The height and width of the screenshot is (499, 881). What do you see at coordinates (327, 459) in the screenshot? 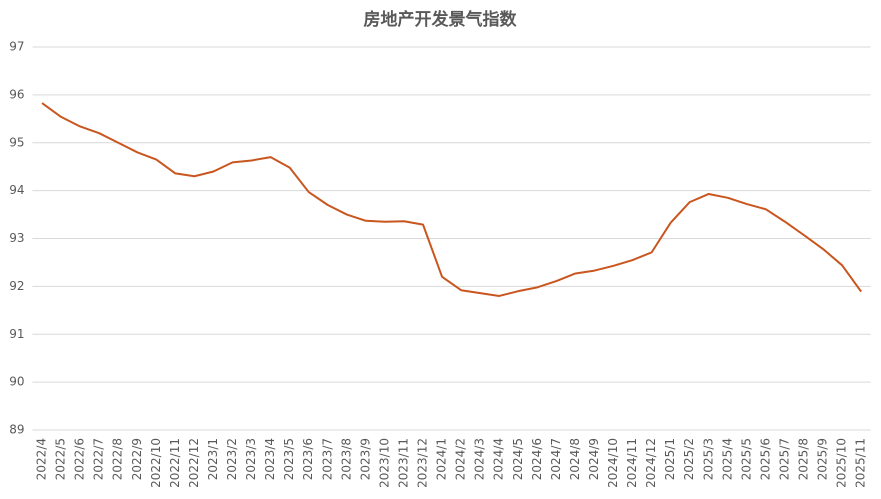
I see `x-tick-label: 2023/7` at bounding box center [327, 459].